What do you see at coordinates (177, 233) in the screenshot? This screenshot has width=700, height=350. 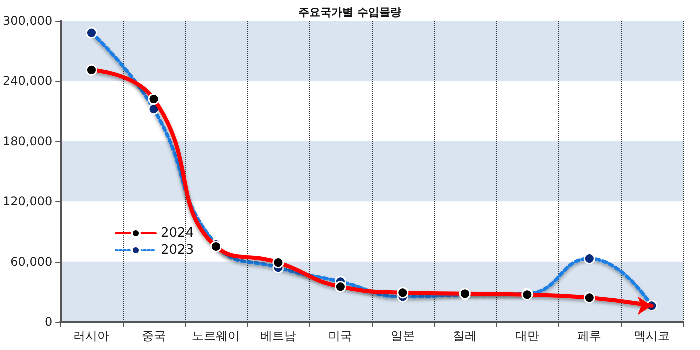 I see `legend-label: 2024` at bounding box center [177, 233].